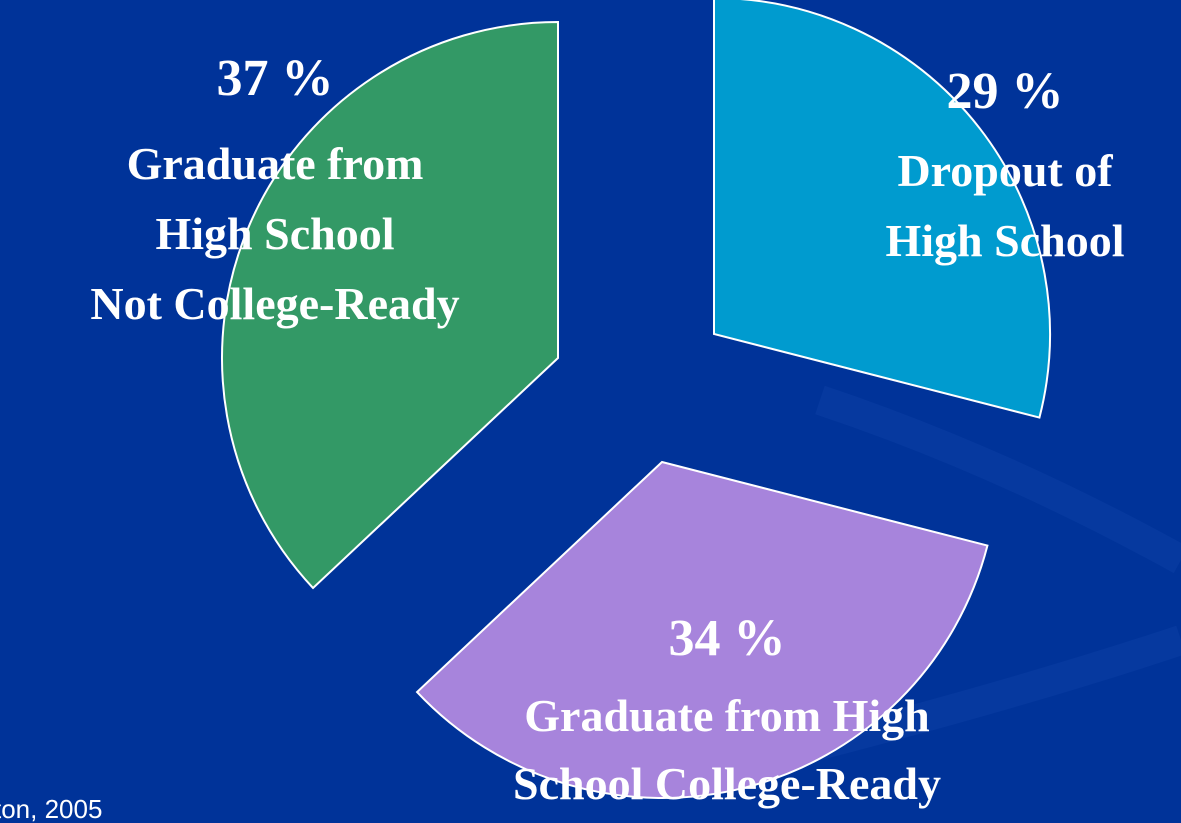 Image resolution: width=1181 pixels, height=823 pixels. What do you see at coordinates (727, 783) in the screenshot?
I see `category-label: School College-Ready` at bounding box center [727, 783].